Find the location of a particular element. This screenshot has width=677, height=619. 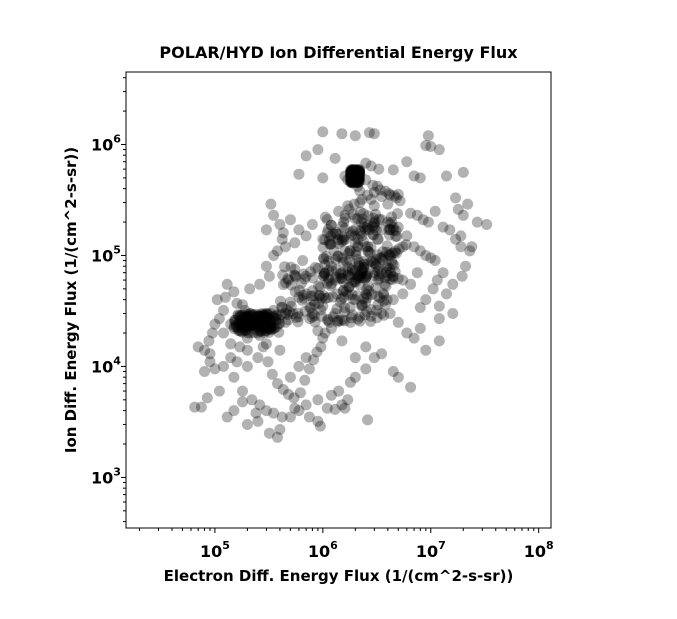

x-tick-label: 107 is located at coordinates (431, 550).